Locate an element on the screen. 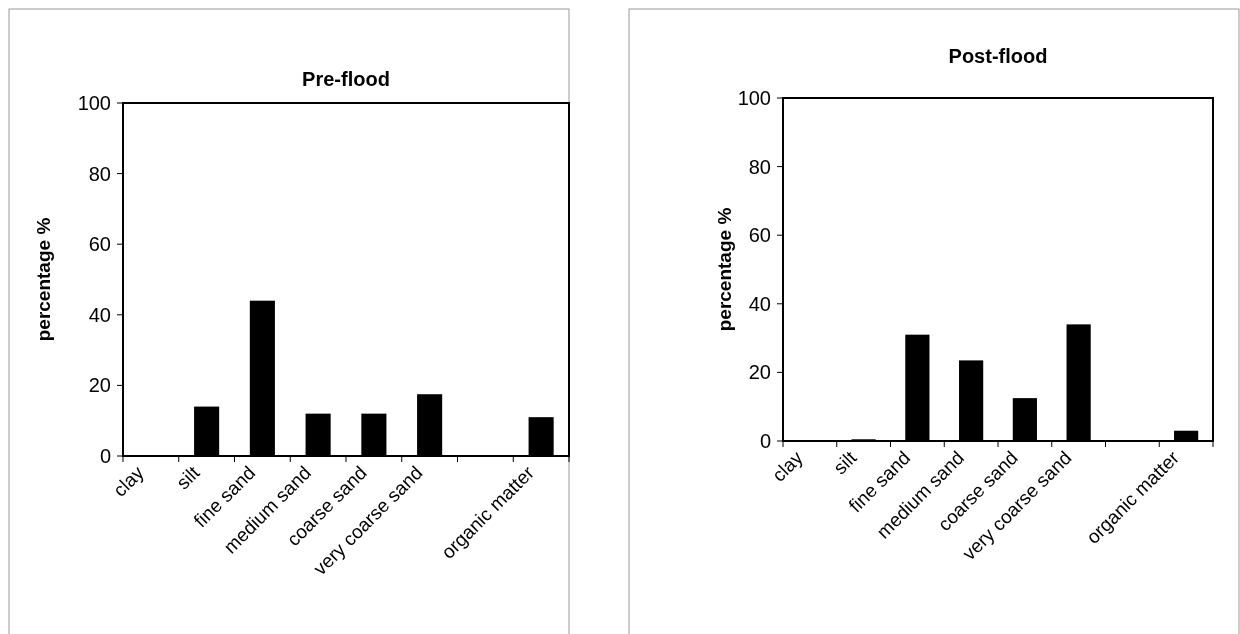 This screenshot has width=1240, height=634. x-tick-label: clay is located at coordinates (128, 481).